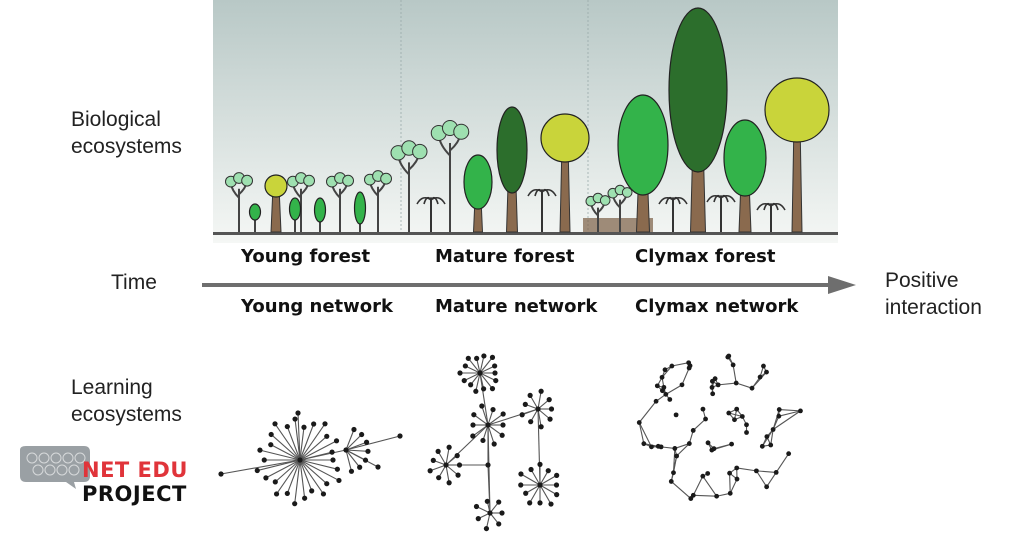  Describe the element at coordinates (493, 442) in the screenshot. I see `mature-network-graph` at that location.